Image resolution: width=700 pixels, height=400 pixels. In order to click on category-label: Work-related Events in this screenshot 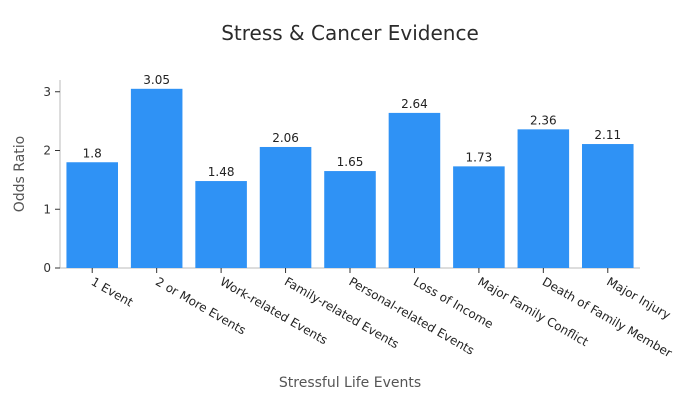, I will do `click(274, 310)`.